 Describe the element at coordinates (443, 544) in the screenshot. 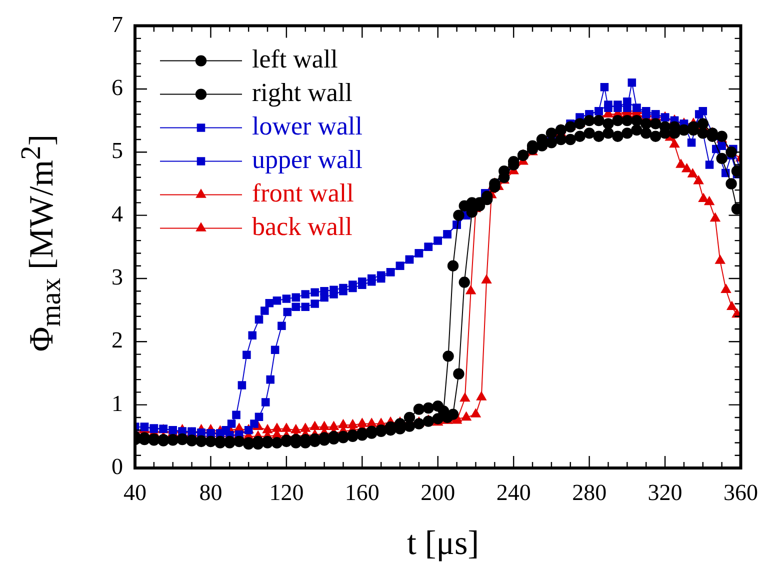

I see `x-axis-title: t [μs]` at that location.